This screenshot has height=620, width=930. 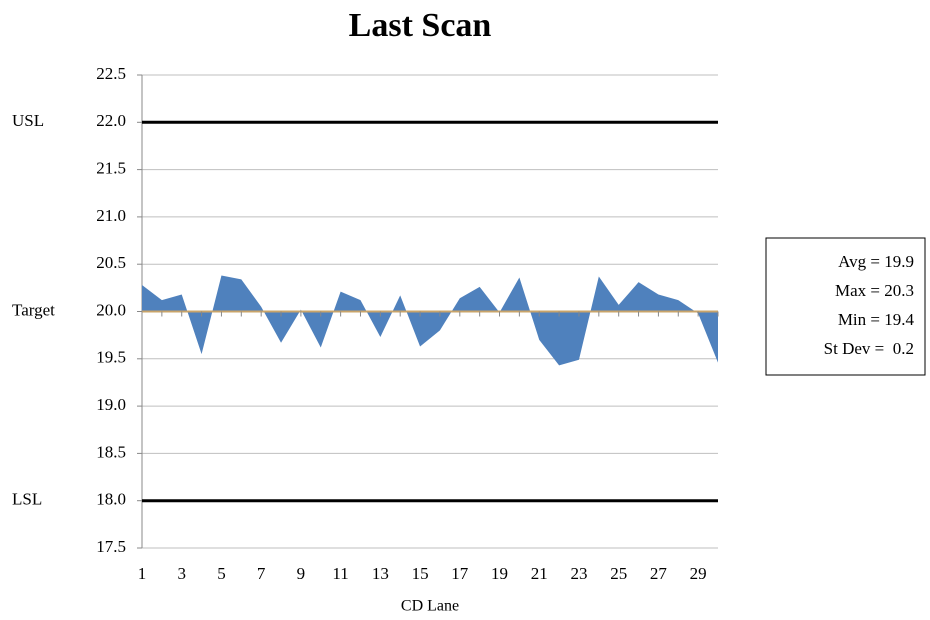 What do you see at coordinates (380, 573) in the screenshot?
I see `x-tick-label: 13` at bounding box center [380, 573].